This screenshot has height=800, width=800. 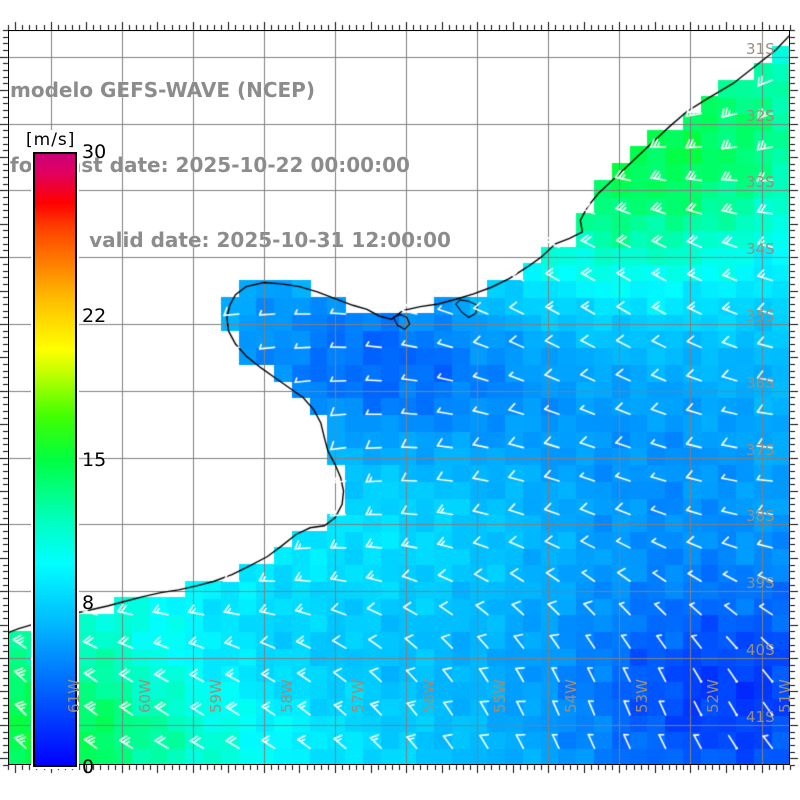 I want to click on colorbar-tick-30: 30, so click(x=94, y=152).